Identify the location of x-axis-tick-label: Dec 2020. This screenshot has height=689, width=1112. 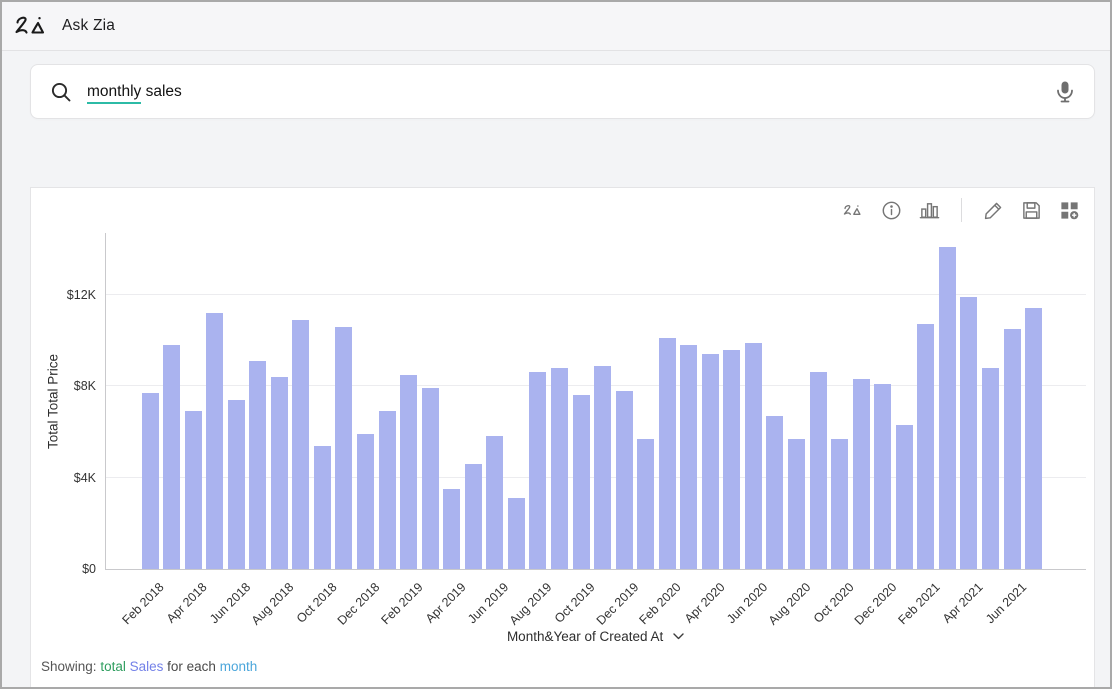
(875, 604).